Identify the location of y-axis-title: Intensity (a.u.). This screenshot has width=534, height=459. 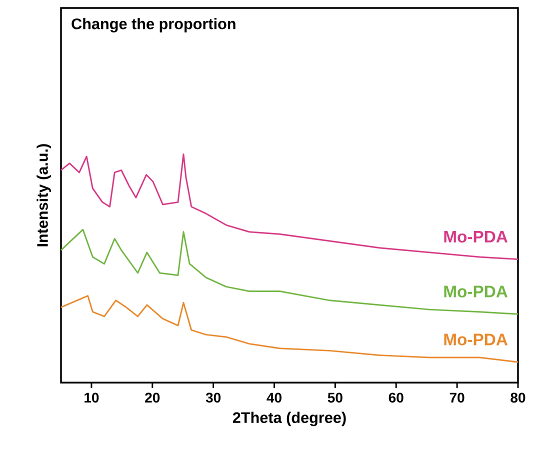
(43, 195).